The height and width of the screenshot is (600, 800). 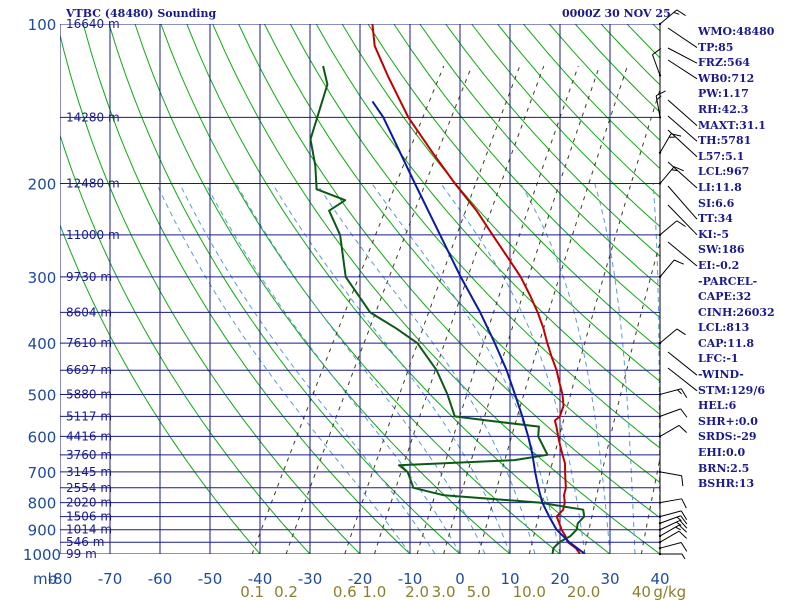 I want to click on index-row: BRN:2.5, so click(x=724, y=468).